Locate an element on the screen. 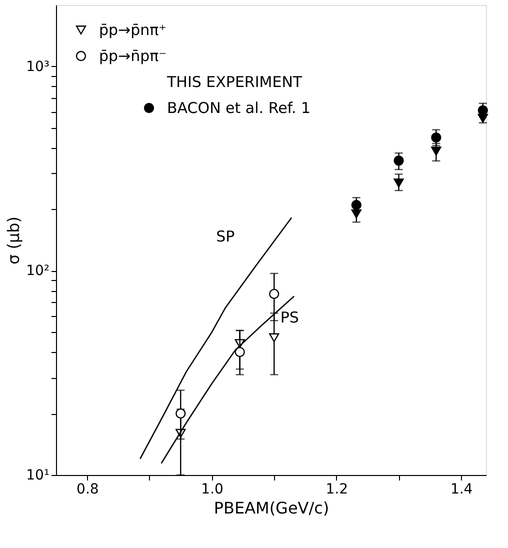 The image size is (508, 548). x-tick-label: 1.0 is located at coordinates (212, 490).